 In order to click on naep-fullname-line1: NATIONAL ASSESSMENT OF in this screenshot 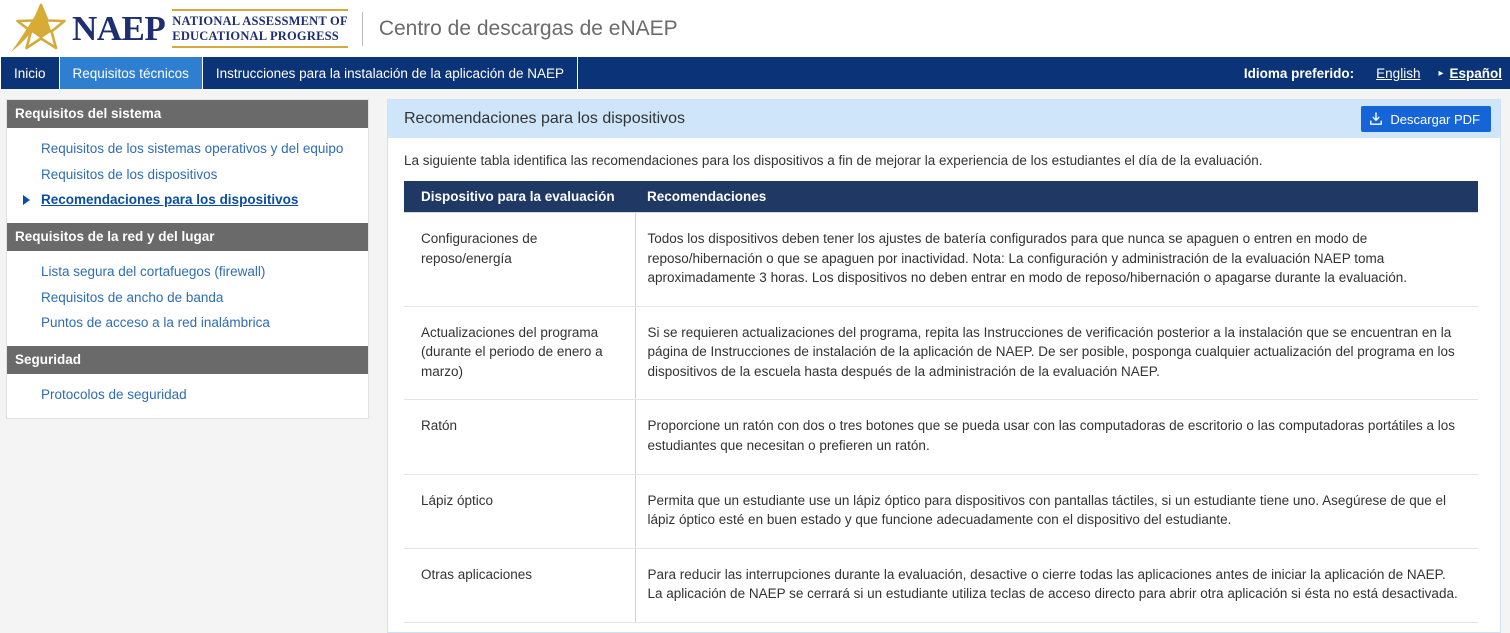, I will do `click(260, 20)`.